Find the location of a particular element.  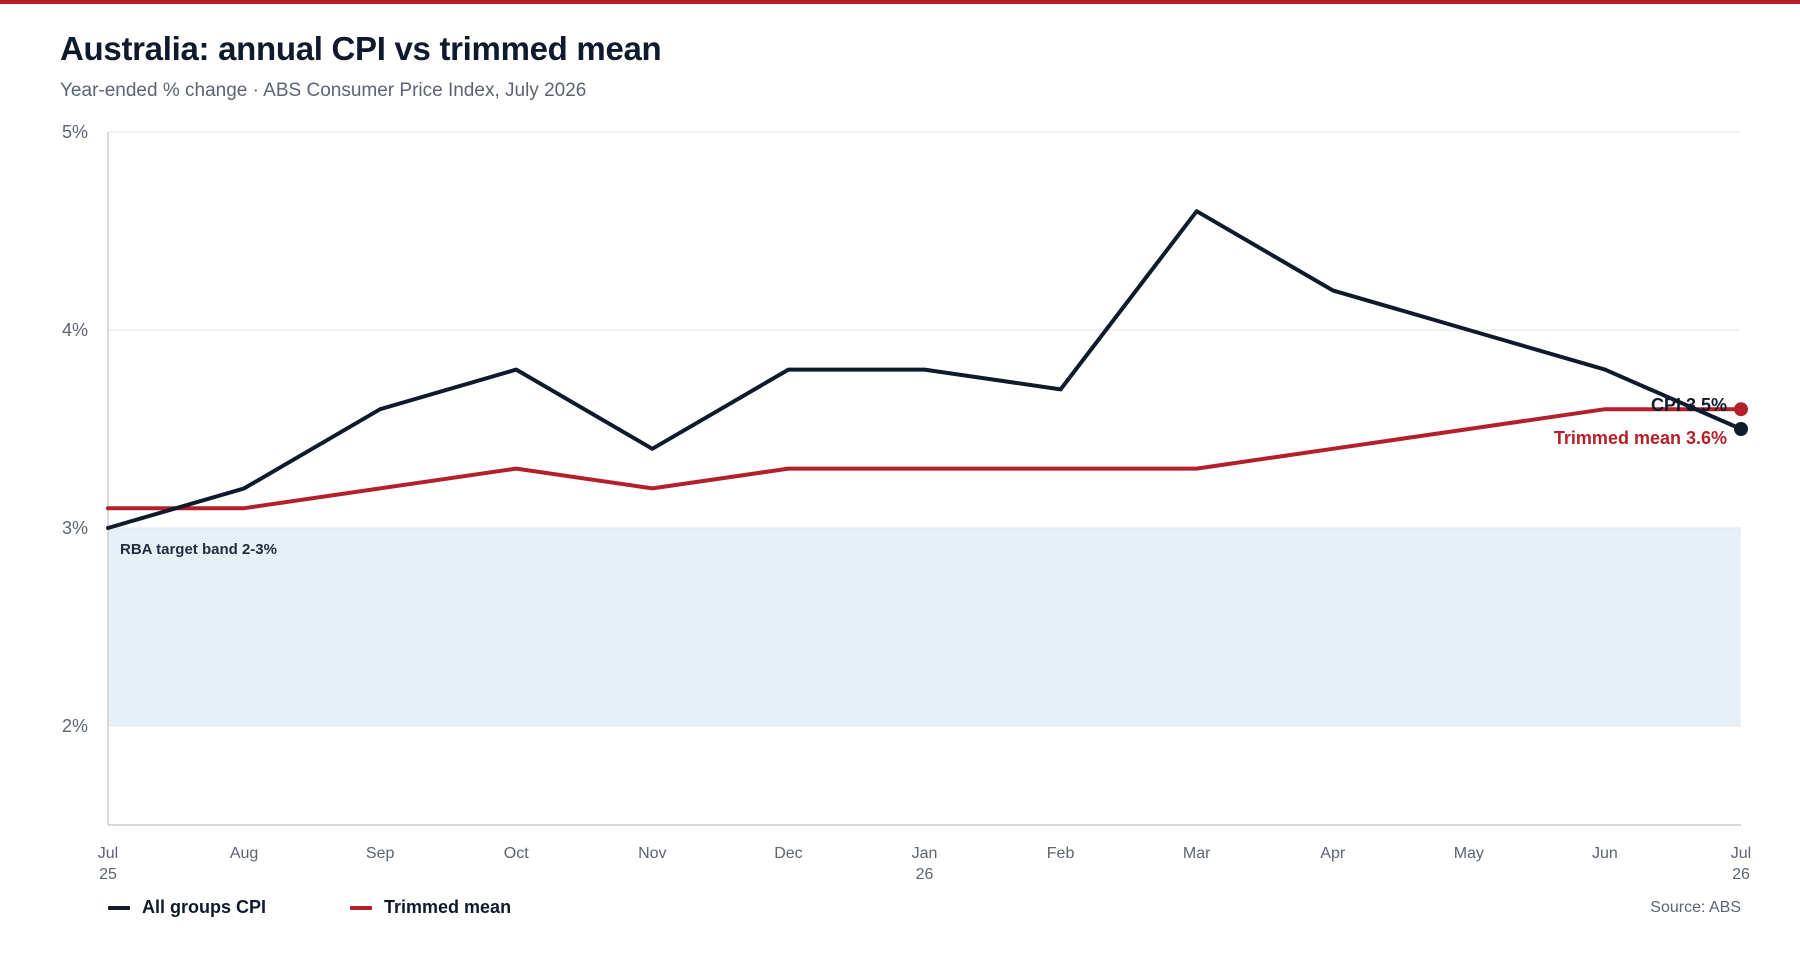

legend: All groups CPI Trimmed mean is located at coordinates (309, 907).